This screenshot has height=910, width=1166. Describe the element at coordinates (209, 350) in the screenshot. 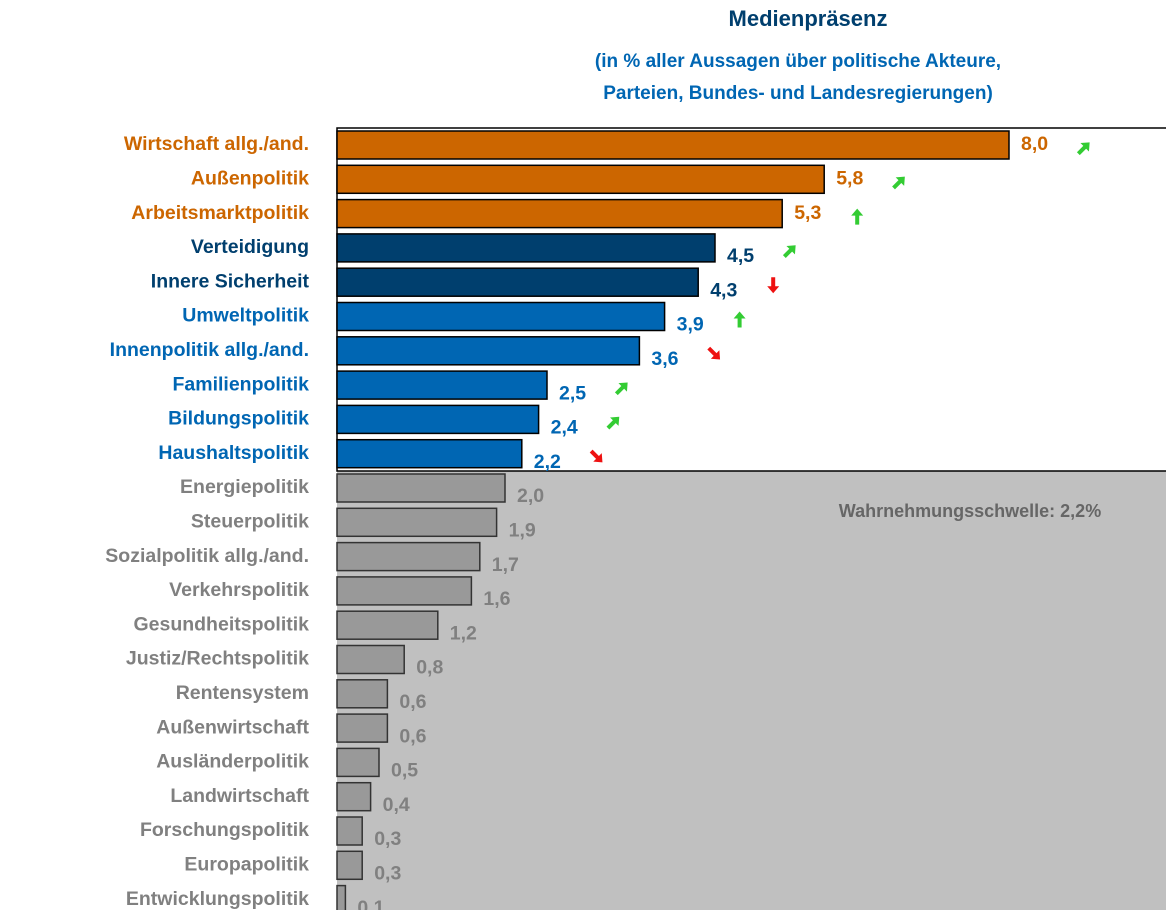

I see `category-label: Innenpolitik allg./and.` at that location.